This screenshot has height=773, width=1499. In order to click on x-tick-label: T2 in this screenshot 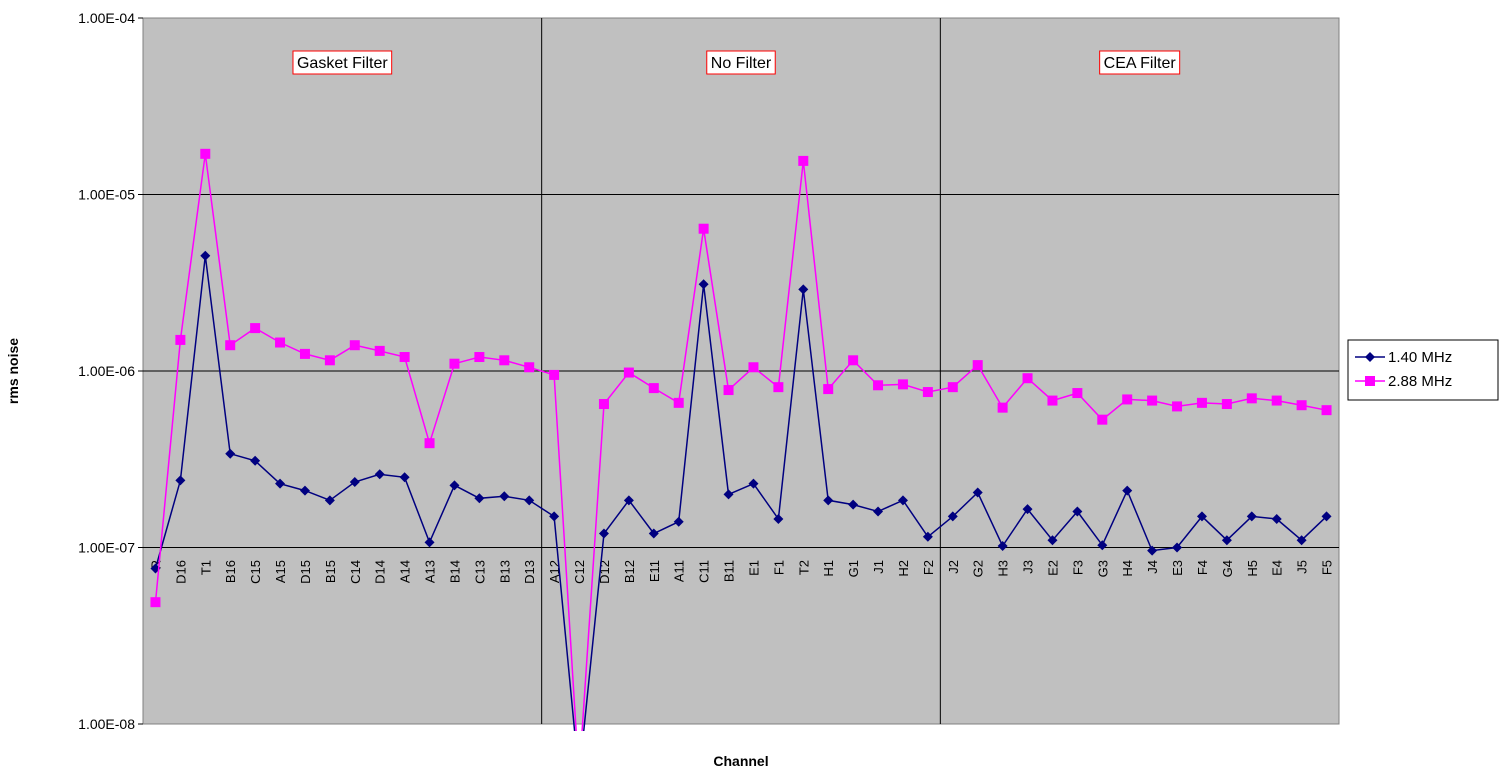, I will do `click(803, 567)`.